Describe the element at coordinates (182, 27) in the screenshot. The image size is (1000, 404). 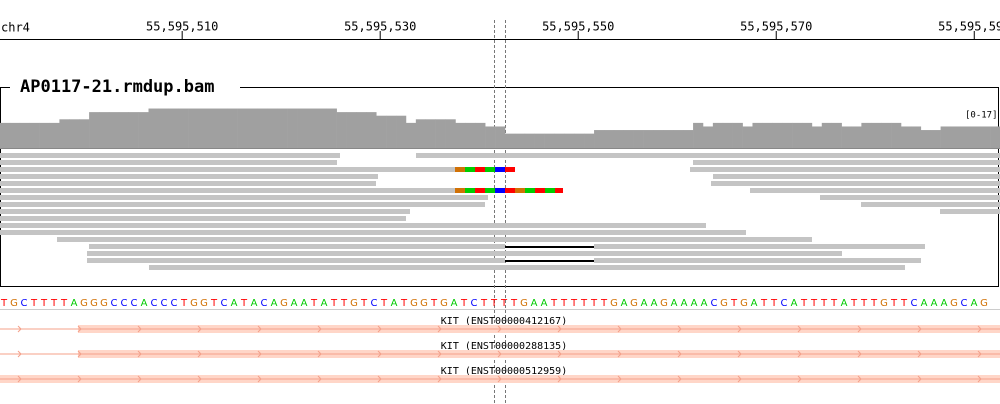
I see `ruler-label: 55,595,510` at that location.